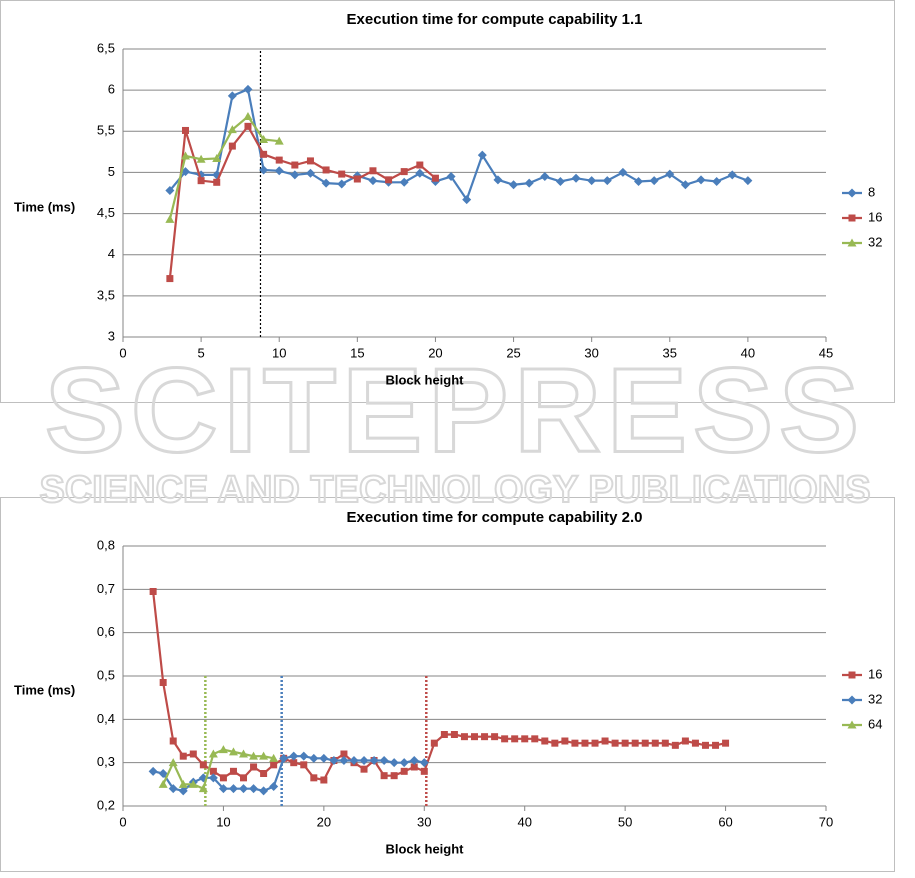 Image resolution: width=915 pixels, height=878 pixels. What do you see at coordinates (625, 821) in the screenshot?
I see `x-tick-label: 50` at bounding box center [625, 821].